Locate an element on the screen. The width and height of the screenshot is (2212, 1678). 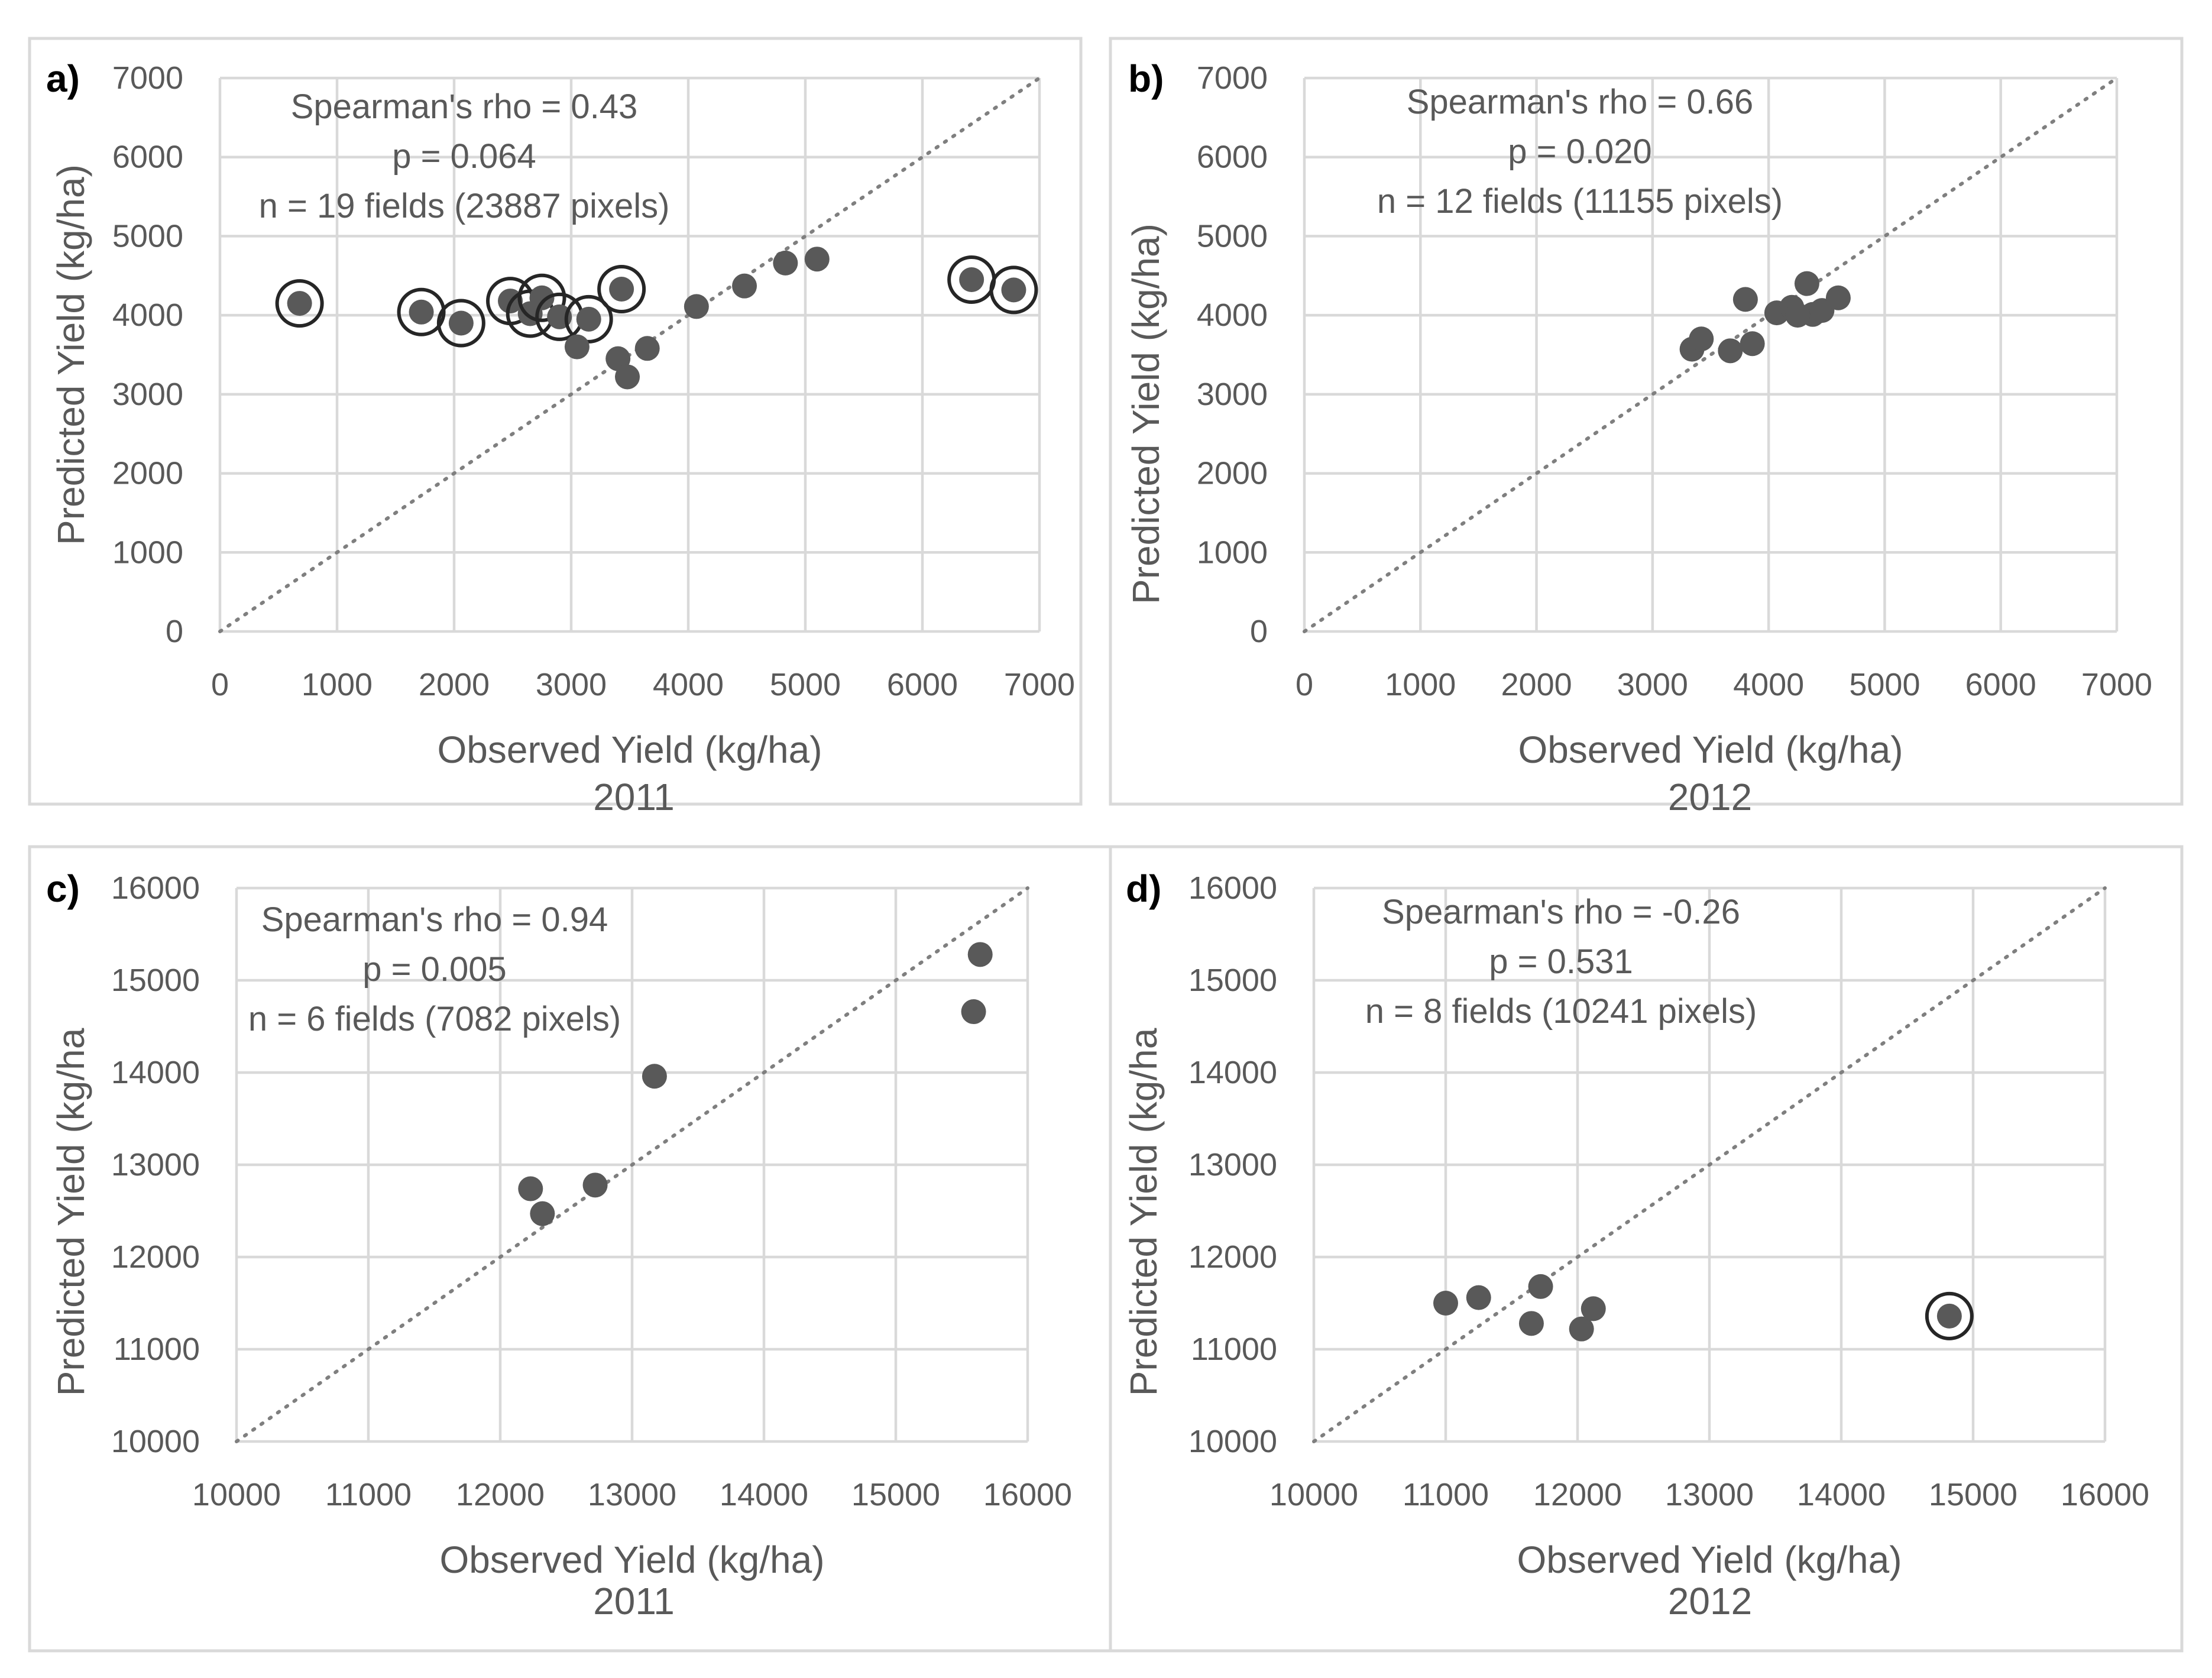
y-tick-label: 6000 is located at coordinates (1233, 157).